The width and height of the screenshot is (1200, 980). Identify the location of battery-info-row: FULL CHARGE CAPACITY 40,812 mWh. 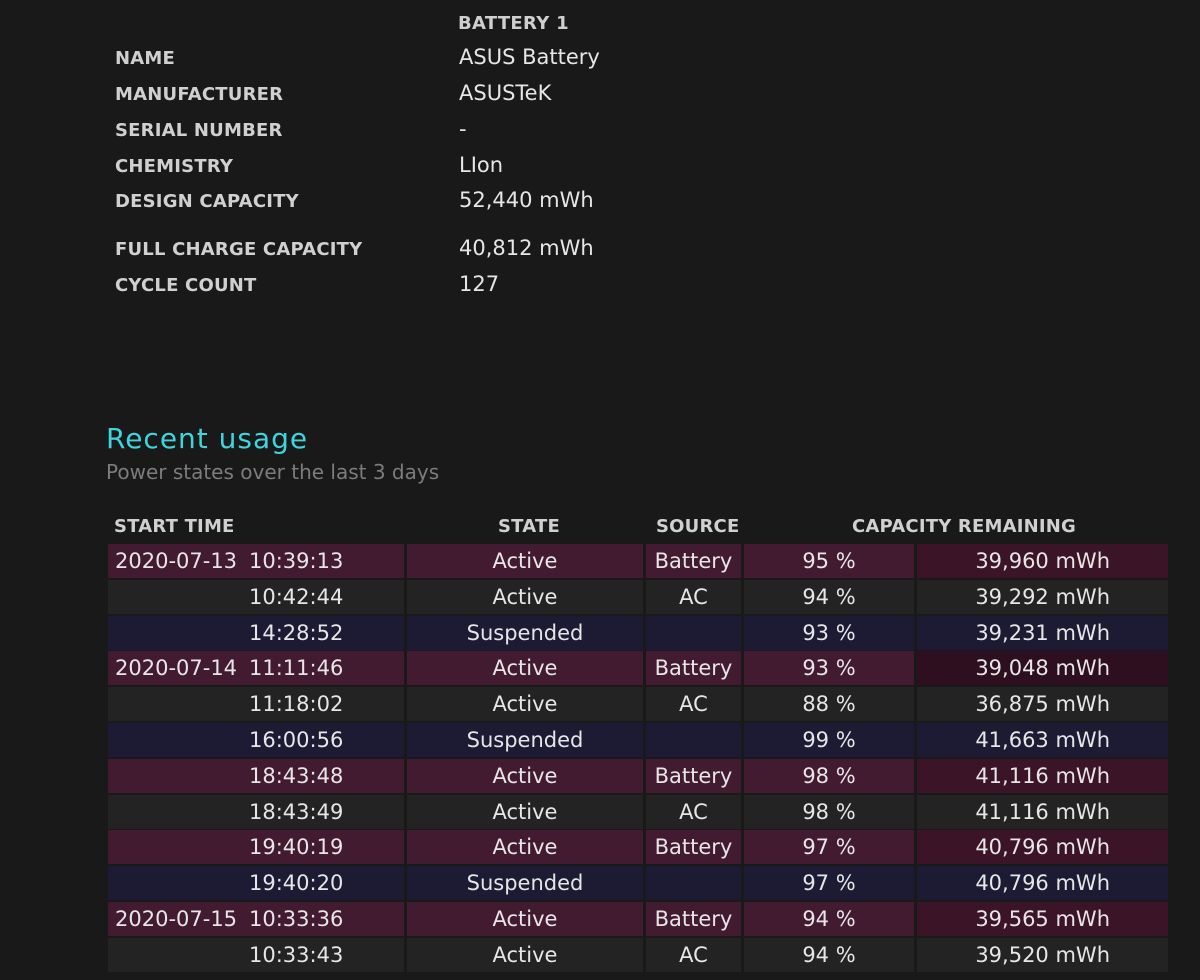
(600, 255).